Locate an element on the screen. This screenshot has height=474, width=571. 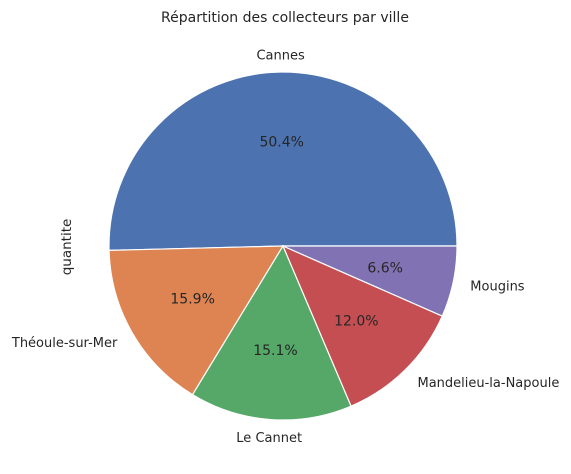
pct-label-cannes: 50.4% is located at coordinates (281, 143).